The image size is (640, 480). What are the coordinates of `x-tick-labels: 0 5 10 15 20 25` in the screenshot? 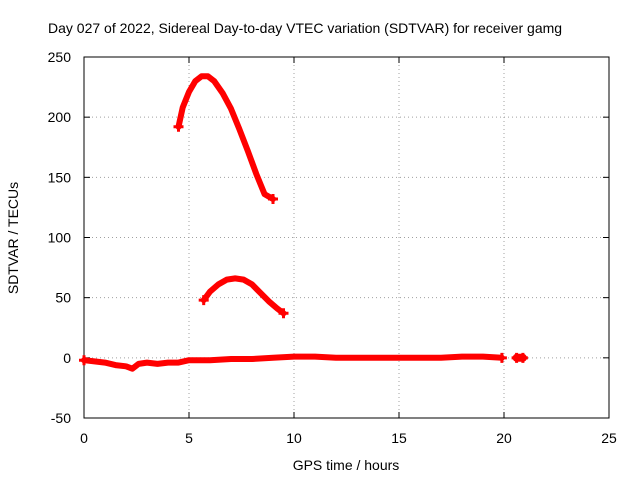 It's located at (348, 438).